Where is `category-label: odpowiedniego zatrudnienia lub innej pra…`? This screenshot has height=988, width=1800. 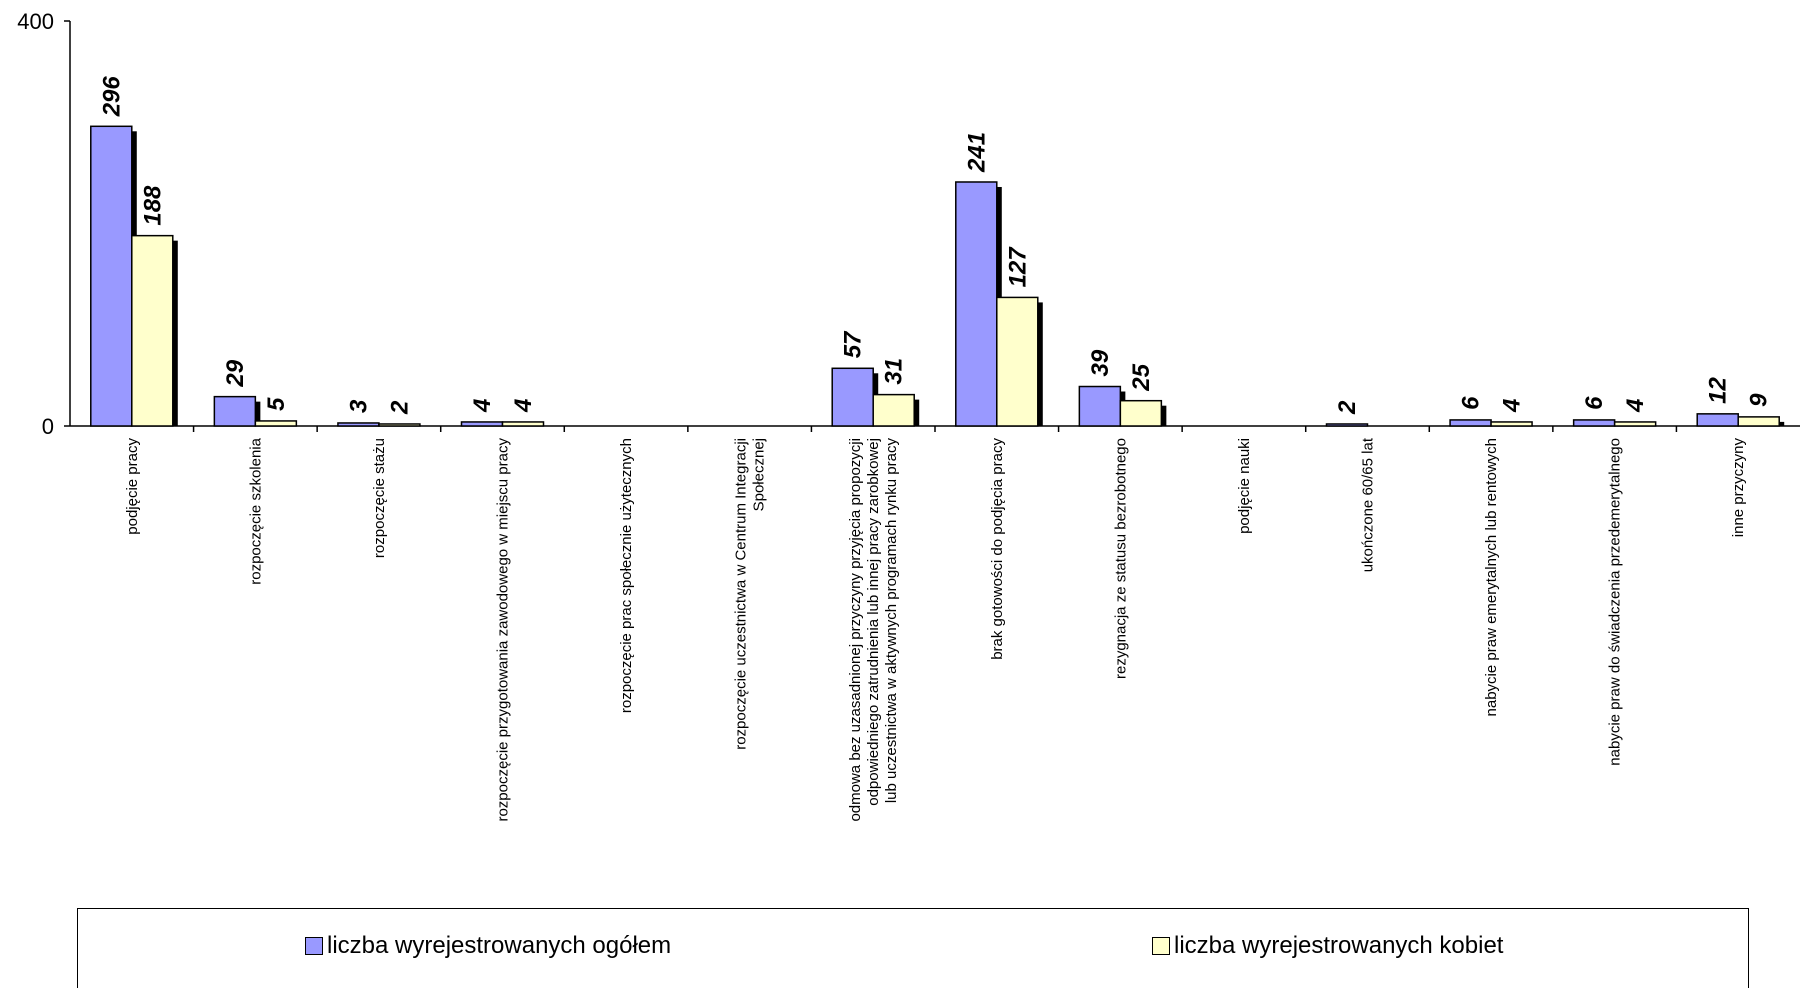
category-label: odpowiedniego zatrudnienia lub innej pra… is located at coordinates (873, 622).